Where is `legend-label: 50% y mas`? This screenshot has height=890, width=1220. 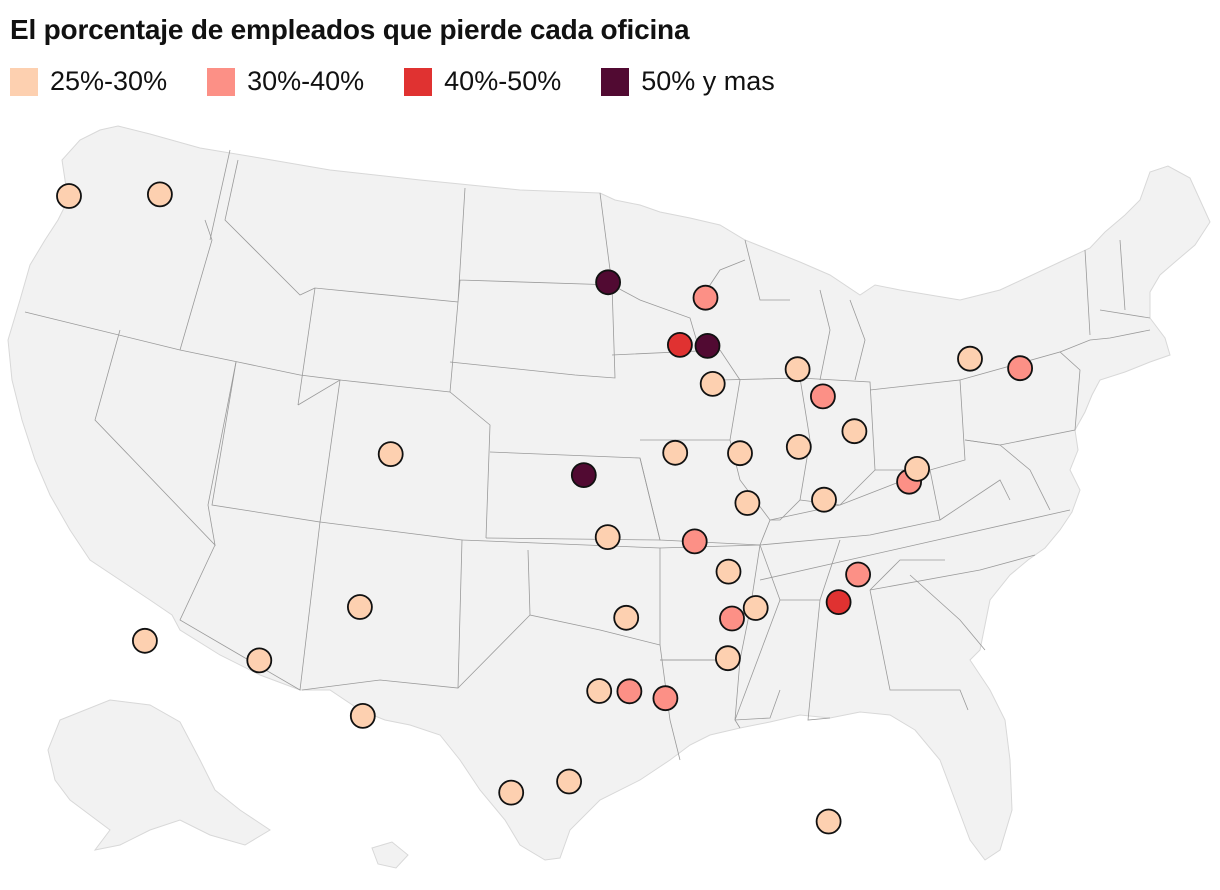 legend-label: 50% y mas is located at coordinates (708, 81).